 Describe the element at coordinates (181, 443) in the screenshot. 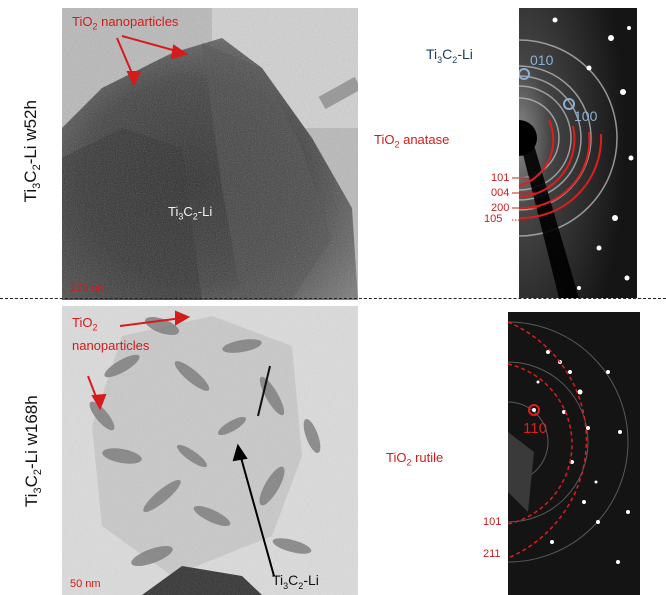

I see `tem-arrows-w168h` at that location.